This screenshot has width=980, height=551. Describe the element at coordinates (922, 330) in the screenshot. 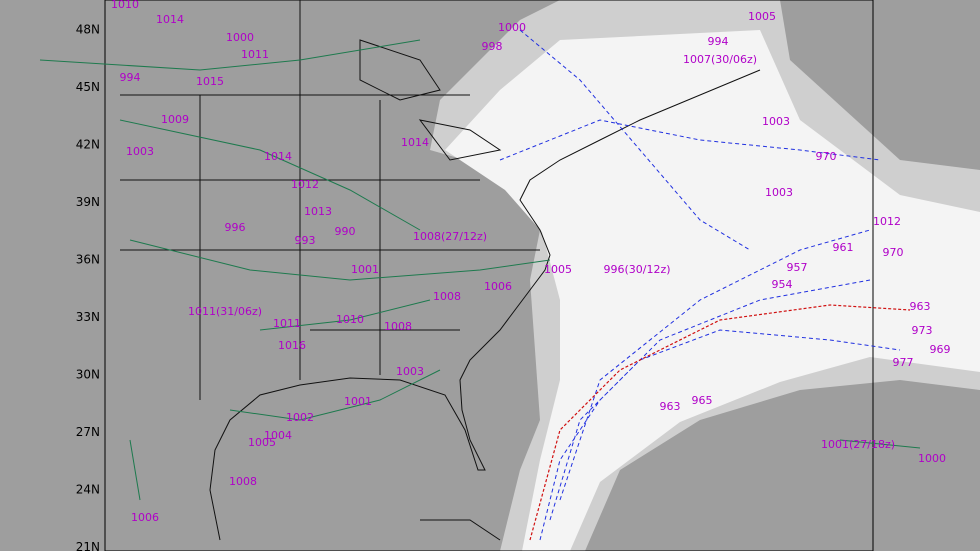

I see `pressure-label: 973` at that location.